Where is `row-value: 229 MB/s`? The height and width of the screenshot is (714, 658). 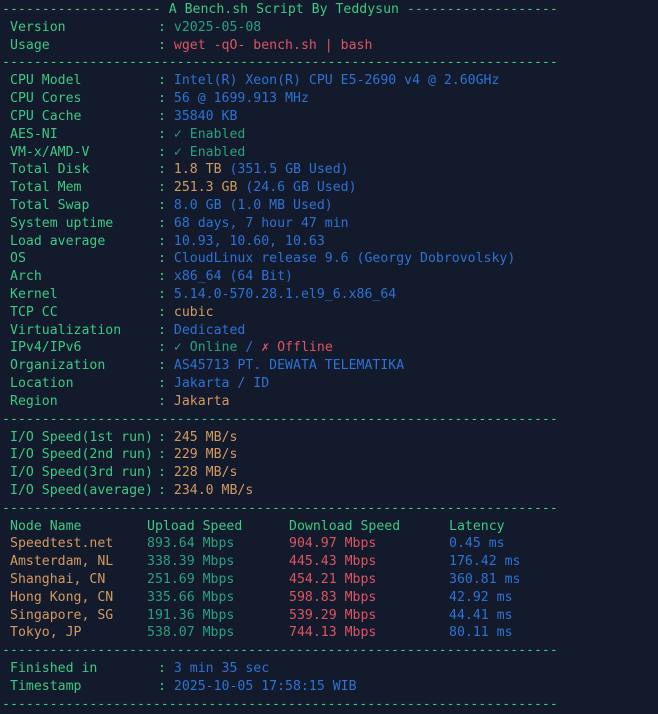
row-value: 229 MB/s is located at coordinates (205, 455).